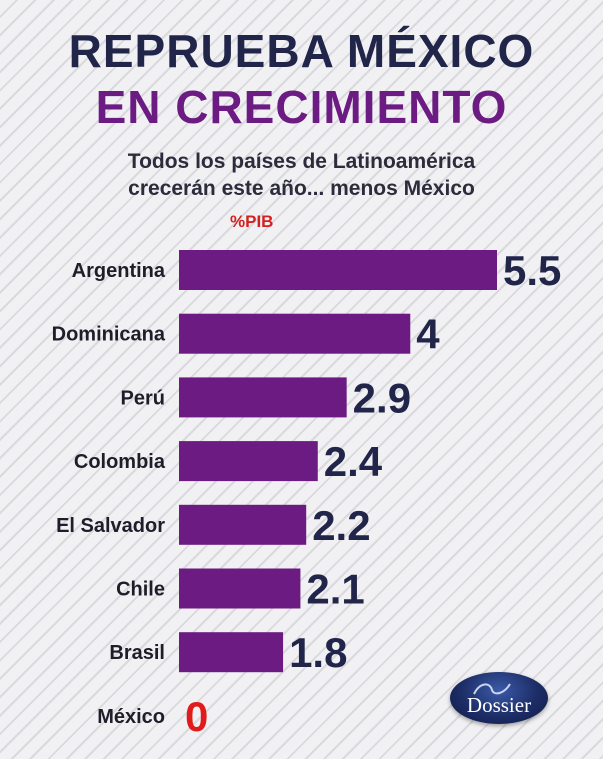  Describe the element at coordinates (263, 397) in the screenshot. I see `bar-peru` at that location.